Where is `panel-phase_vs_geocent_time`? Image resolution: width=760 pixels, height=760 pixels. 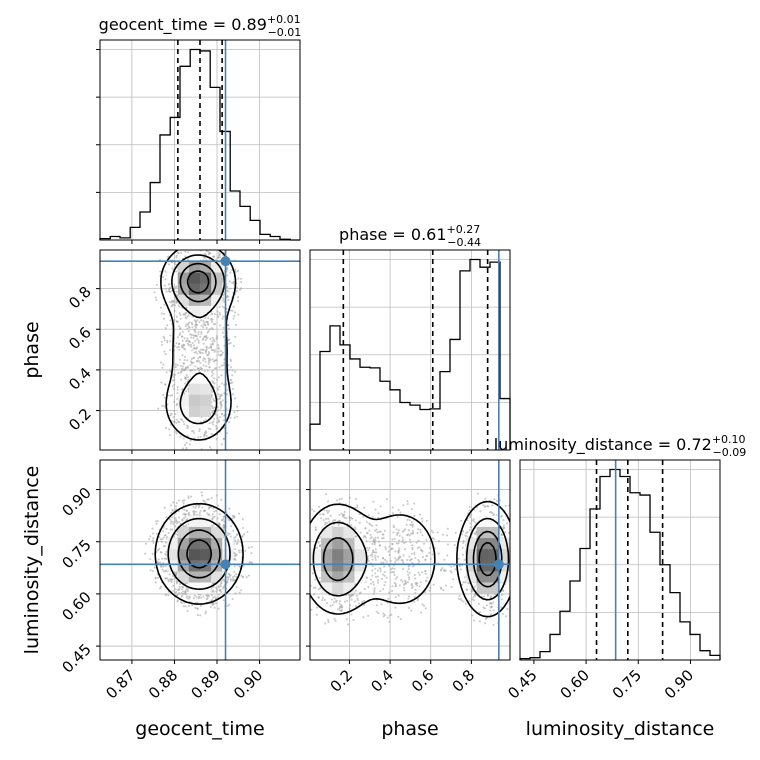
panel-phase_vs_geocent_time is located at coordinates (198, 351).